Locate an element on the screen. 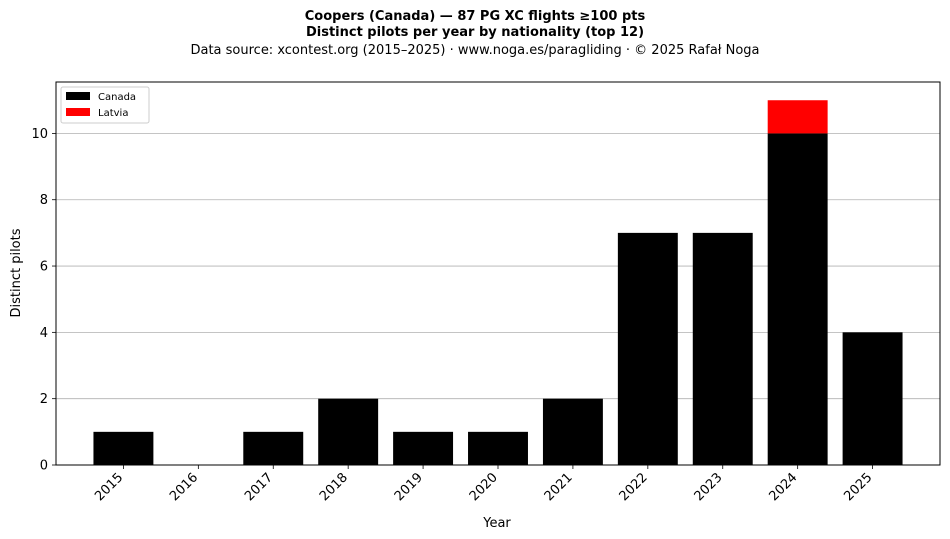  x-tick-label: 2022 is located at coordinates (634, 487).